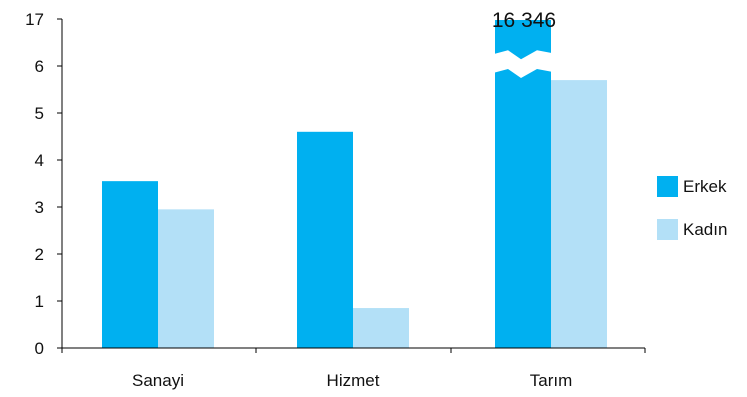 The width and height of the screenshot is (747, 397). What do you see at coordinates (158, 380) in the screenshot?
I see `x-tick-label: Sanayi` at bounding box center [158, 380].